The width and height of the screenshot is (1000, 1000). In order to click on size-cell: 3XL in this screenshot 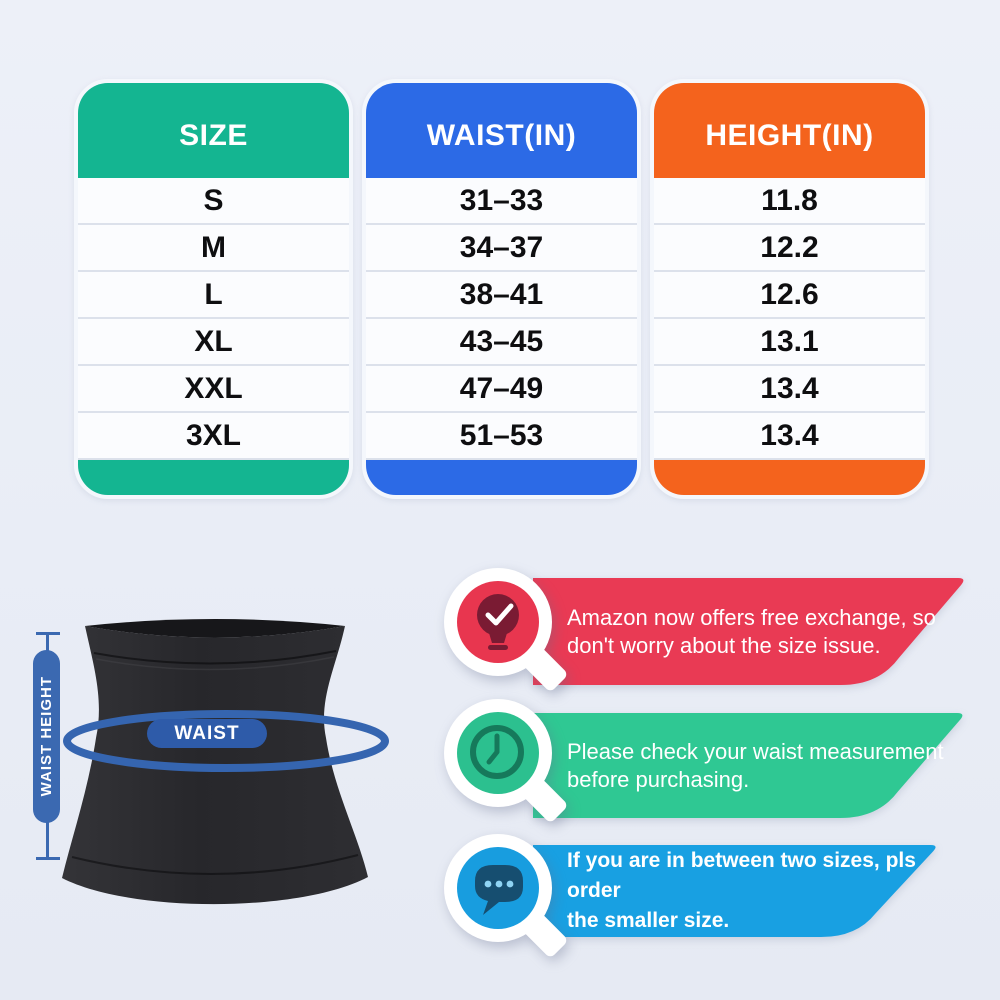, I will do `click(213, 436)`.